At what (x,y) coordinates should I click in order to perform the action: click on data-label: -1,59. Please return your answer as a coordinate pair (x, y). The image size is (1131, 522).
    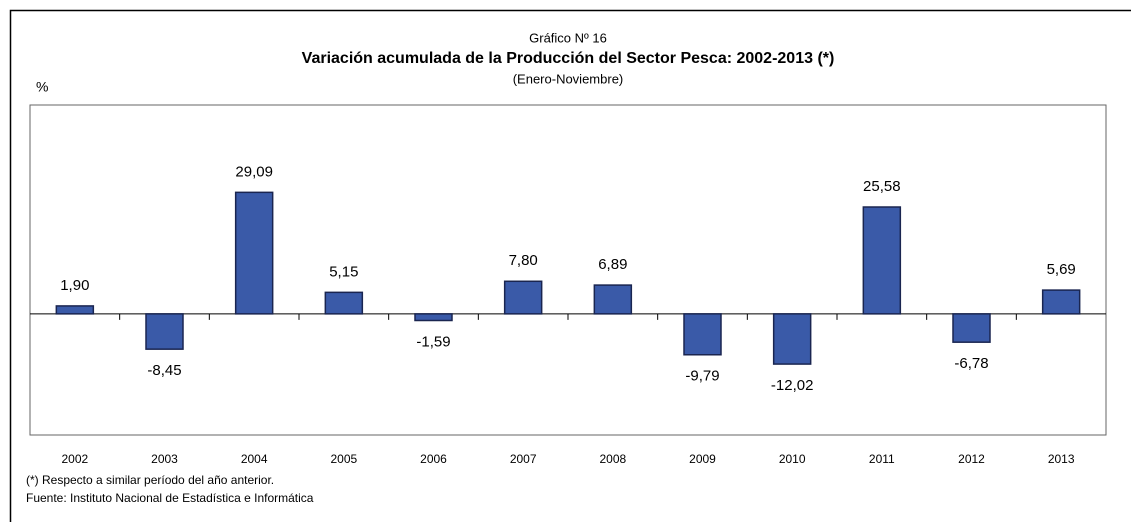
    Looking at the image, I should click on (433, 341).